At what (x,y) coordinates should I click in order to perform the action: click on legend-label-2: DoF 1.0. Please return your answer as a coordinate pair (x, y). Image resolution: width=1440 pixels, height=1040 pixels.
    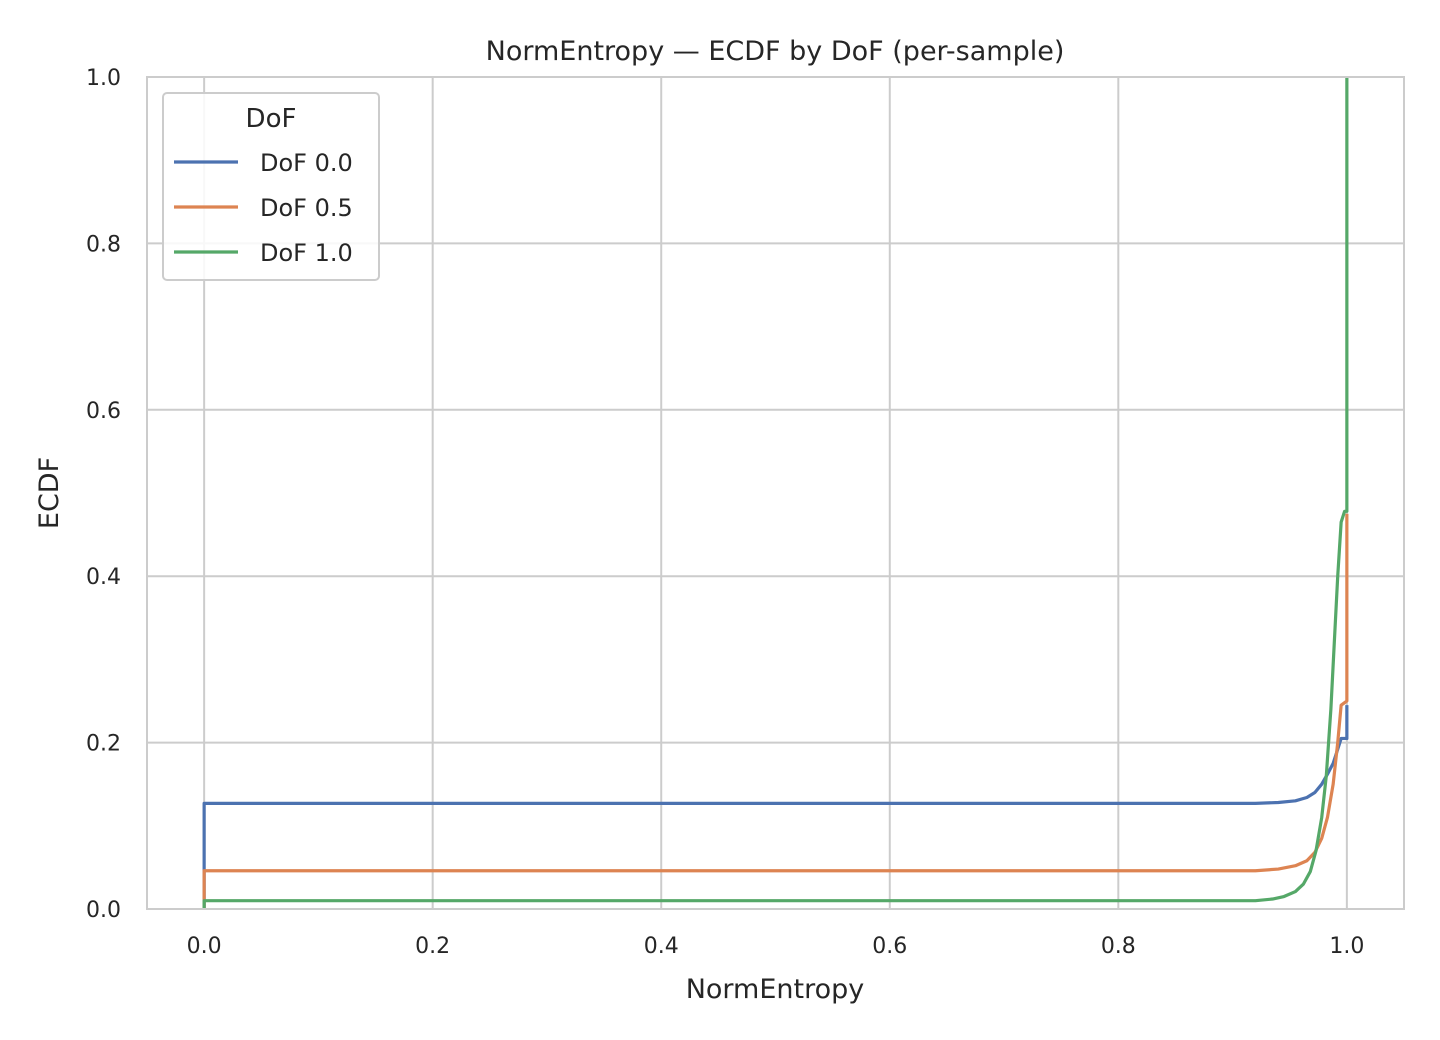
    Looking at the image, I should click on (306, 253).